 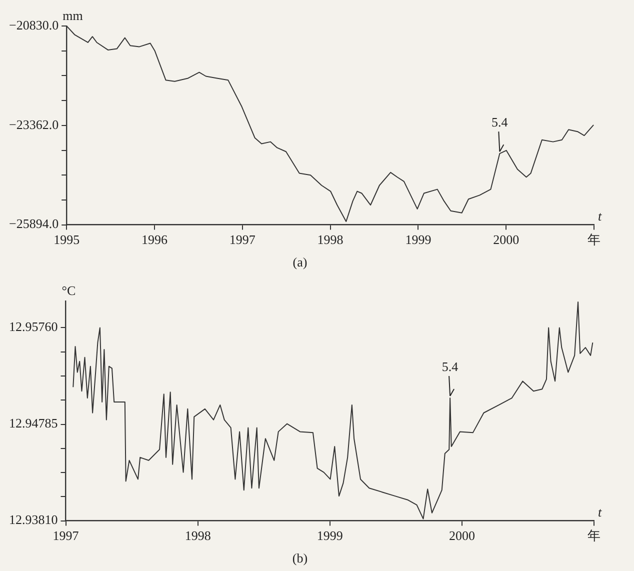 What do you see at coordinates (154, 240) in the screenshot?
I see `x-tick-label: 1996` at bounding box center [154, 240].